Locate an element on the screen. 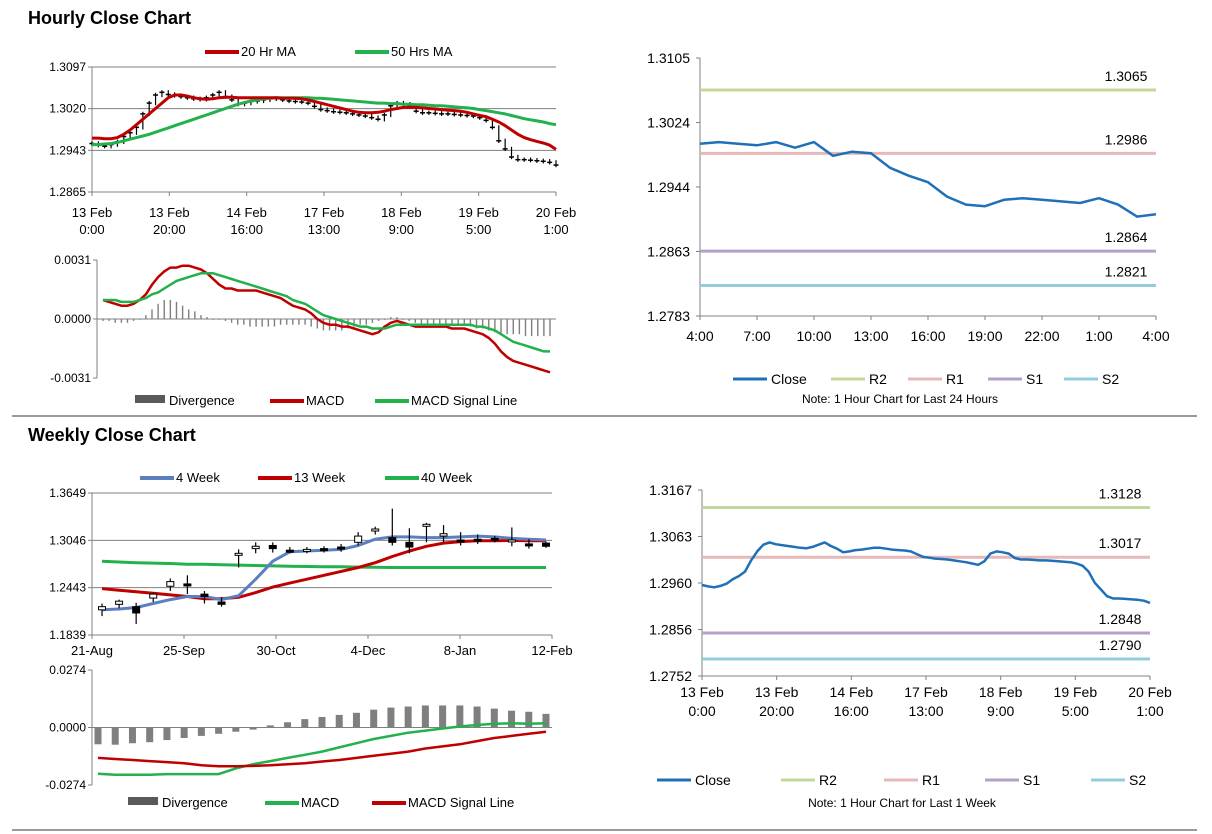 The height and width of the screenshot is (834, 1212). legend-40-week-label: 40 Week is located at coordinates (447, 477).